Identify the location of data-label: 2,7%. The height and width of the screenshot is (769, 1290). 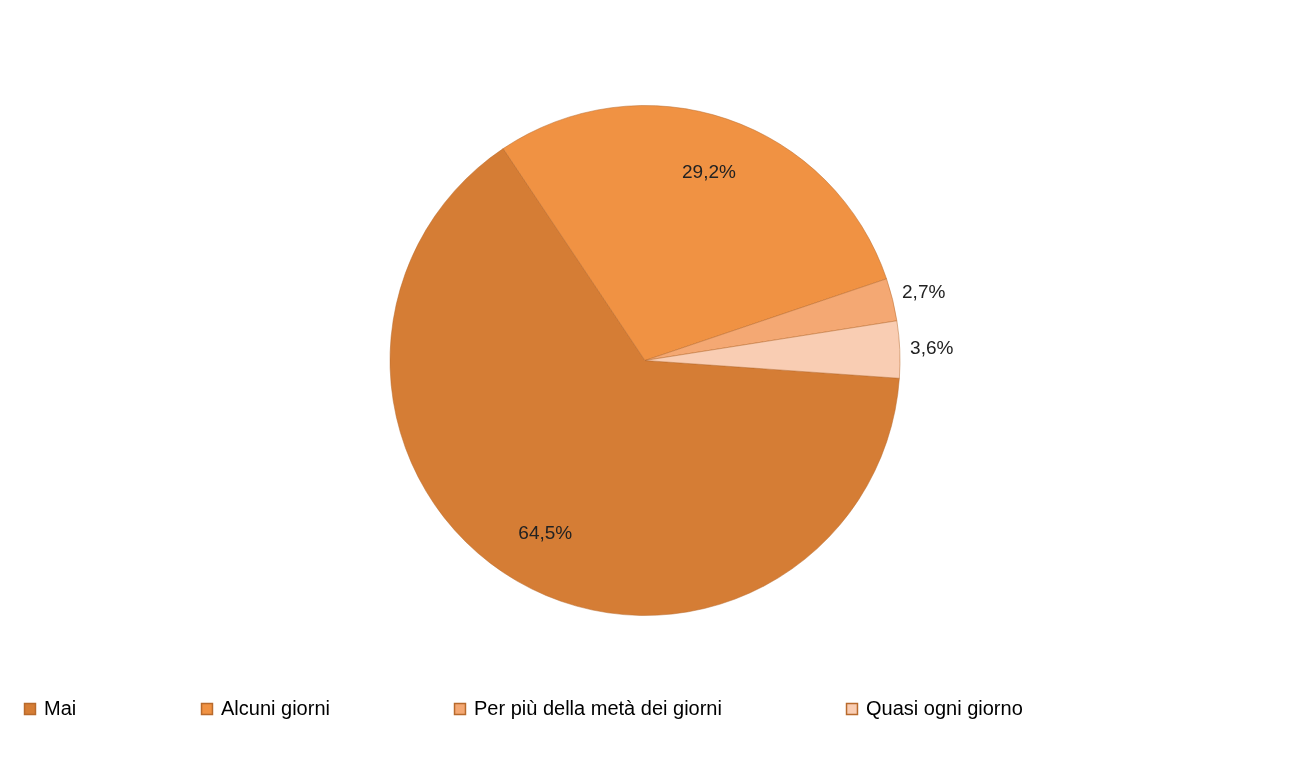
(924, 291).